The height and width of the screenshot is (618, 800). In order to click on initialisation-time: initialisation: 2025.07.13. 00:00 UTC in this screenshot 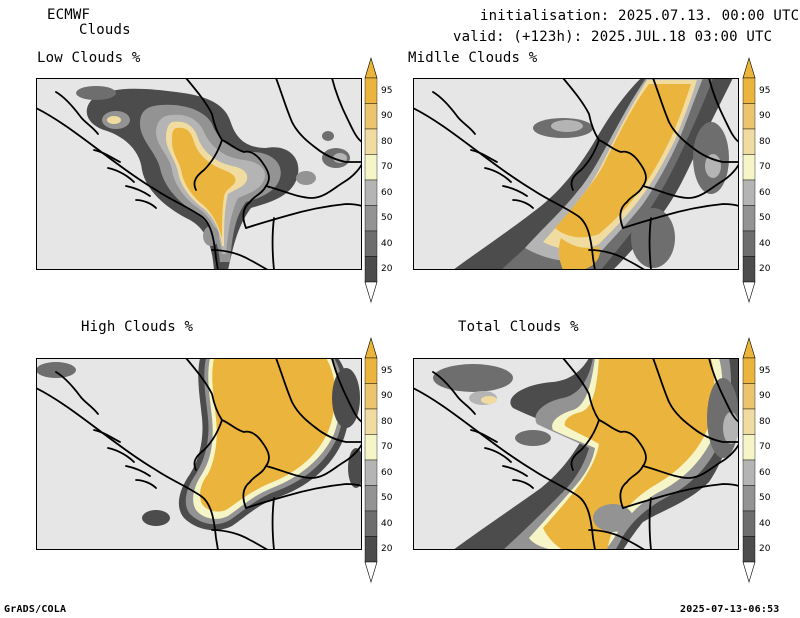, I will do `click(640, 16)`.